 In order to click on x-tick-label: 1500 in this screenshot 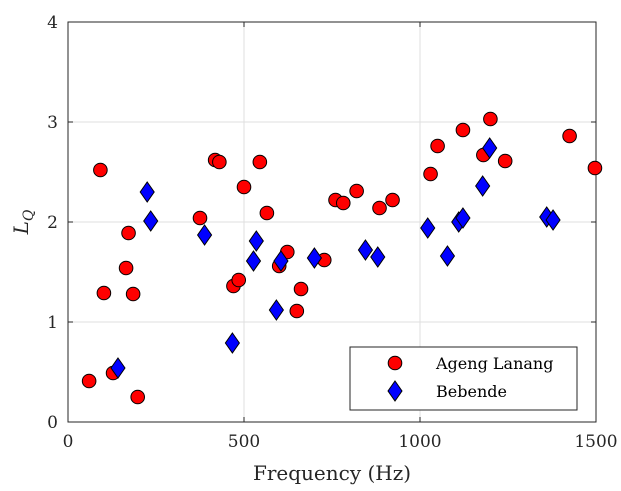, I will do `click(595, 442)`.